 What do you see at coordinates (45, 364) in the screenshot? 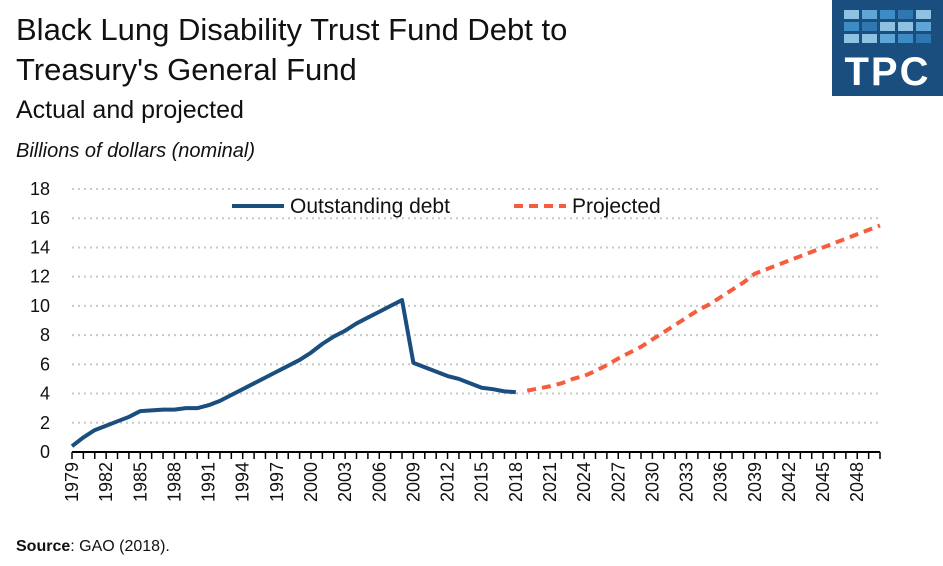
I see `y-tick-label: 6` at bounding box center [45, 364].